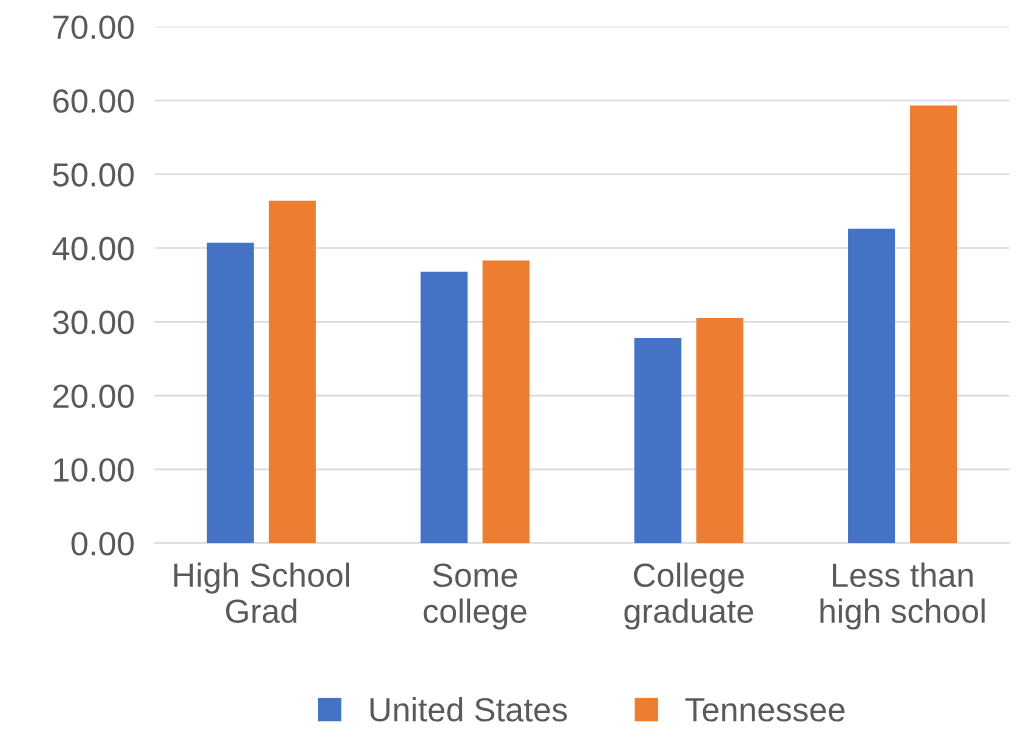 The width and height of the screenshot is (1030, 741). Describe the element at coordinates (102, 543) in the screenshot. I see `y-tick-label: 0.00` at that location.